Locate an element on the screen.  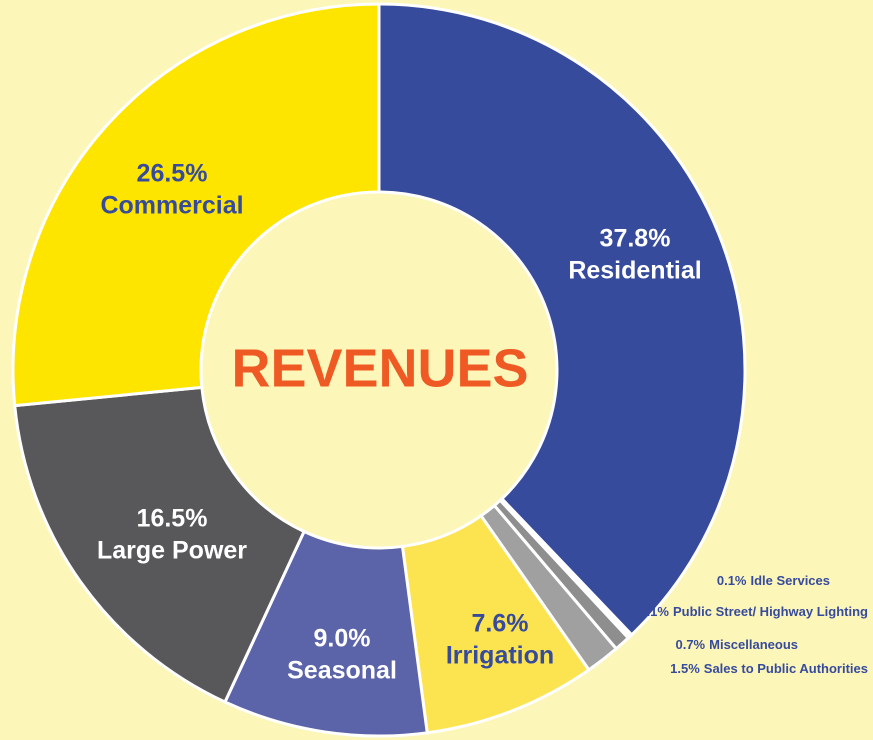
category-label: Sales to Public Authorities is located at coordinates (786, 668).